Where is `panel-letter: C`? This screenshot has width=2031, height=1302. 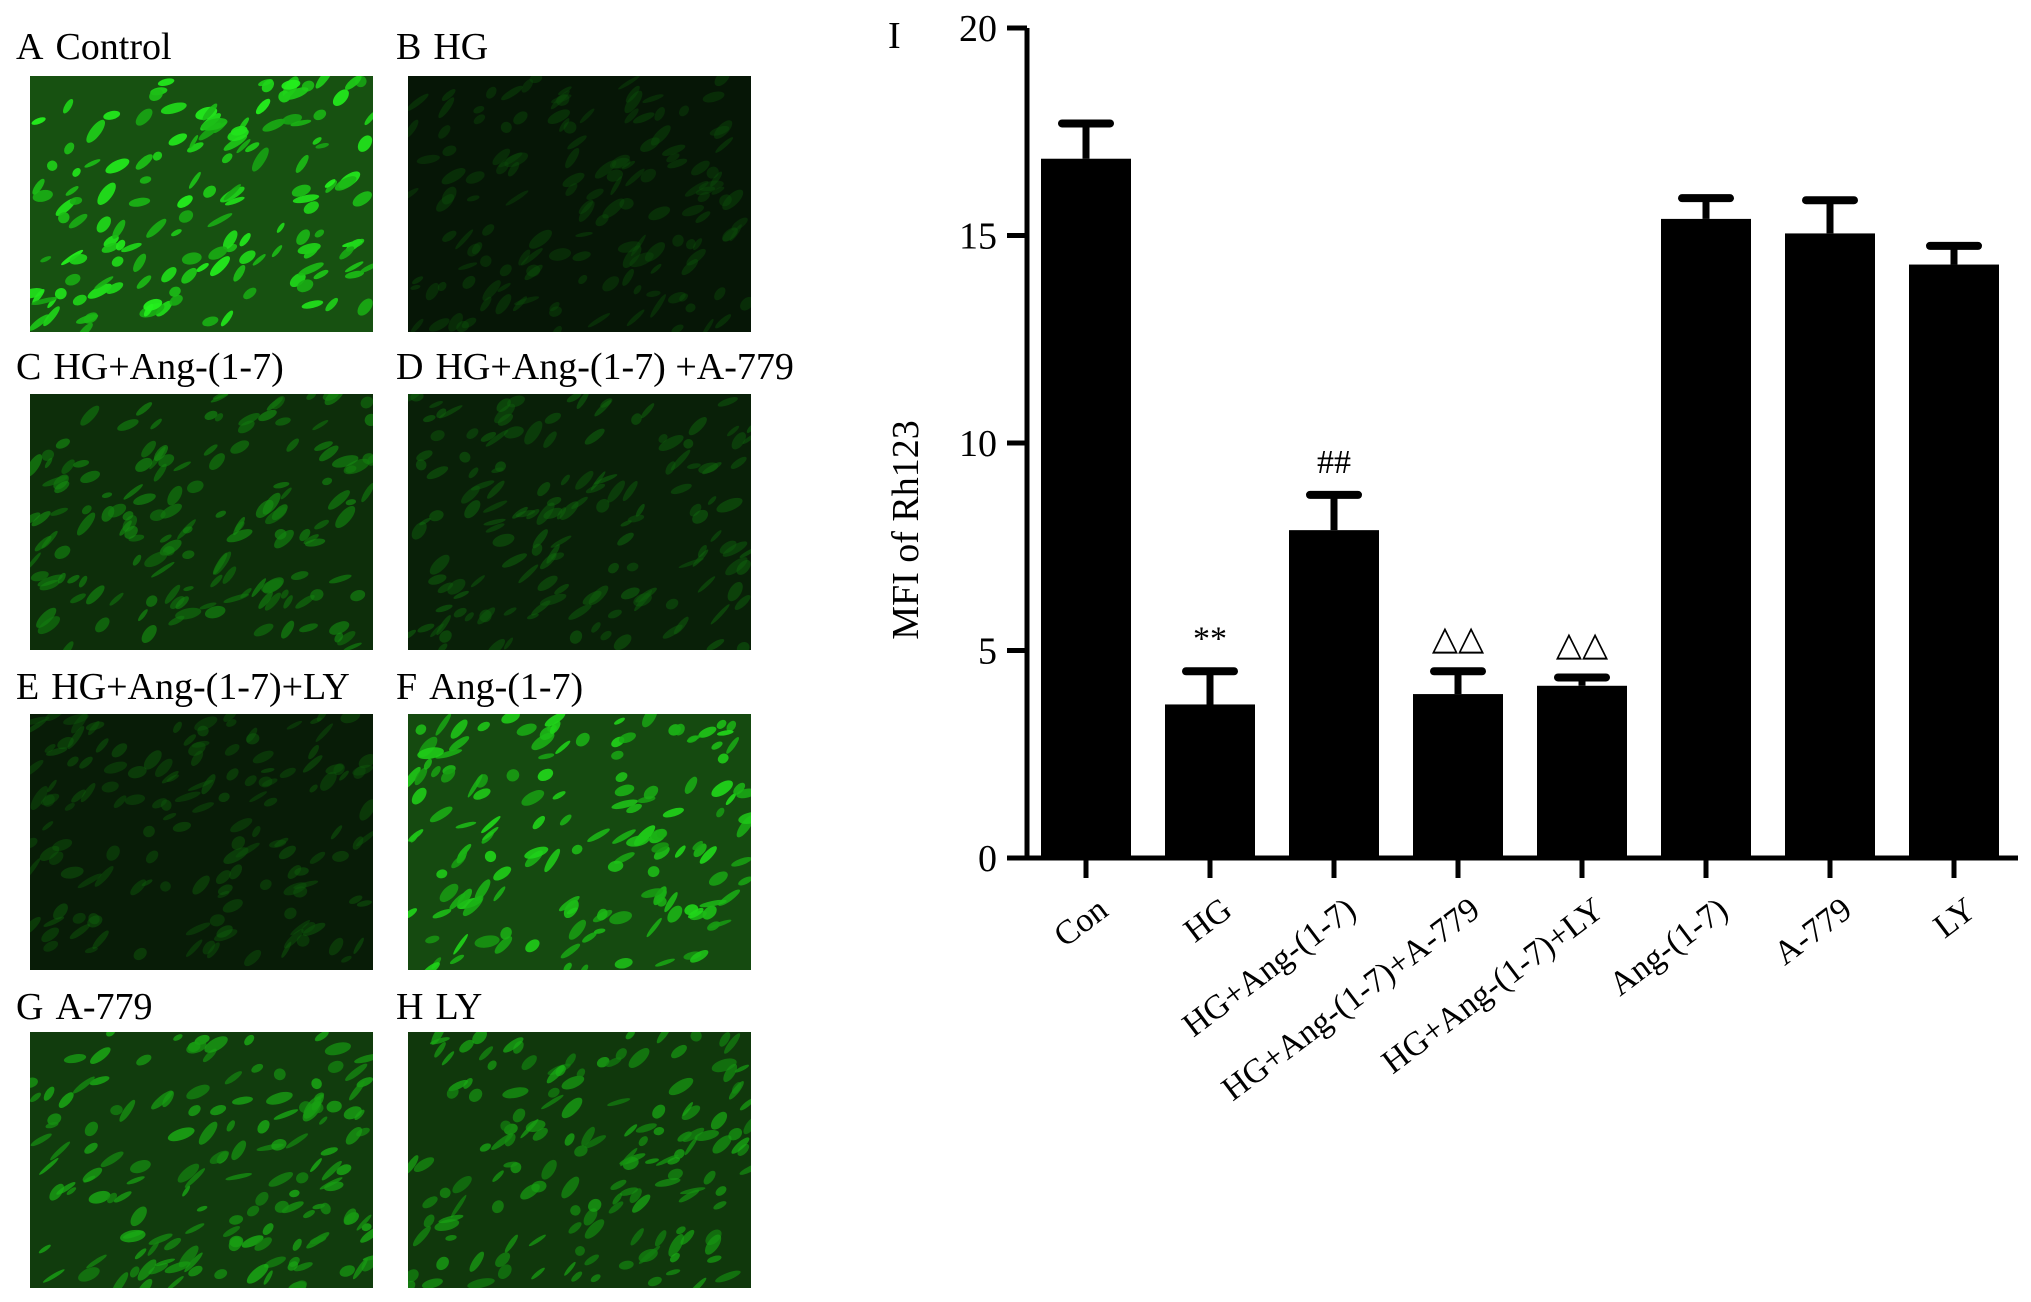
panel-letter: C is located at coordinates (29, 367).